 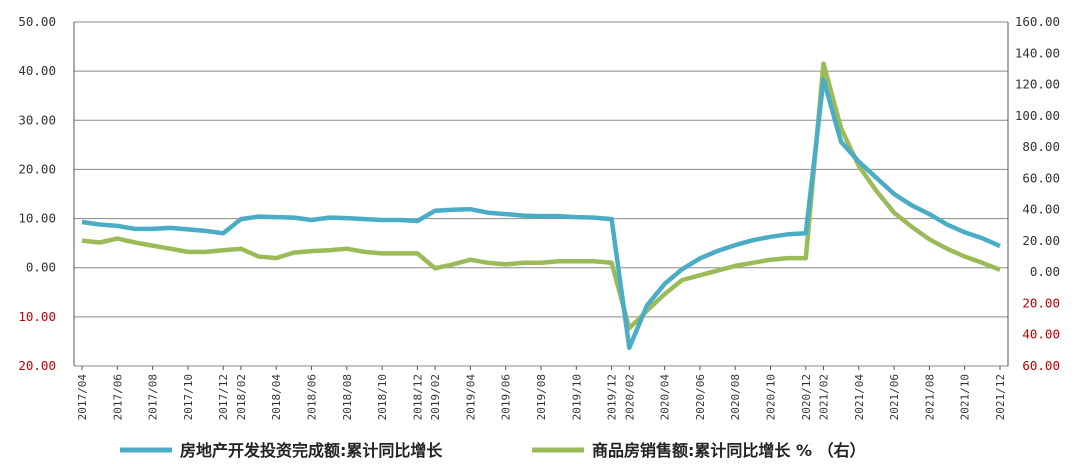 What do you see at coordinates (117, 397) in the screenshot?
I see `x-tick-label: 2017/06` at bounding box center [117, 397].